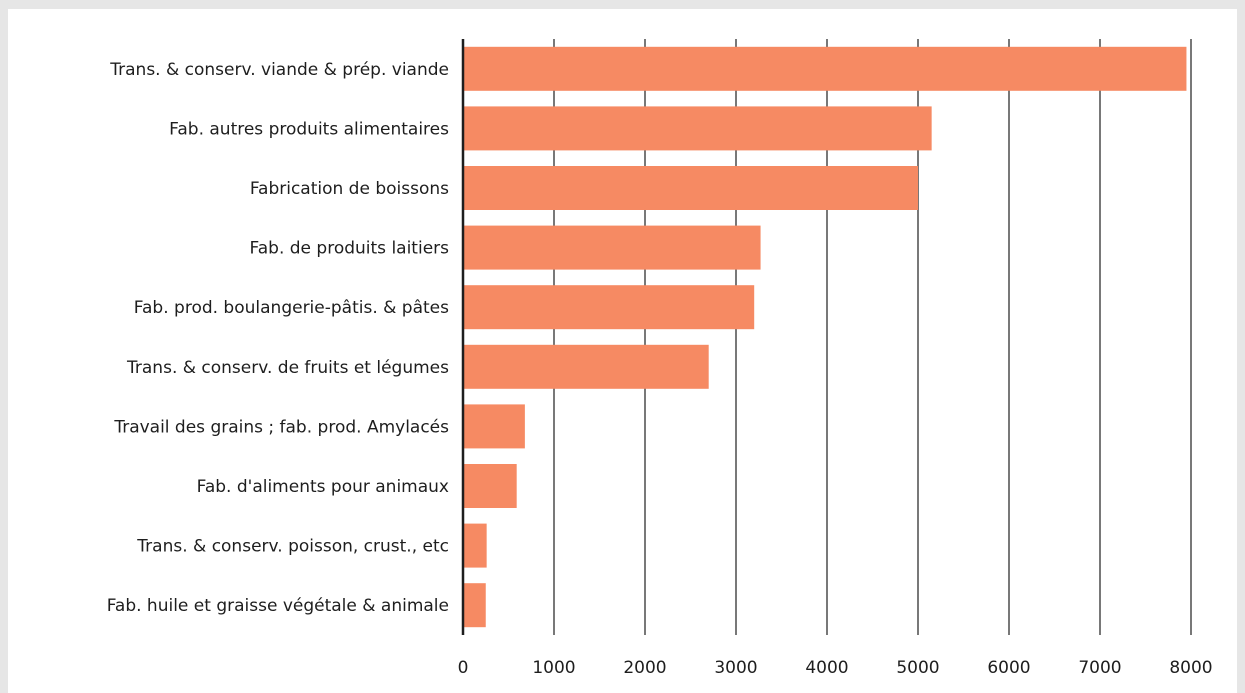 This screenshot has width=1245, height=693. What do you see at coordinates (553, 668) in the screenshot?
I see `x-tick-label: 1000` at bounding box center [553, 668].